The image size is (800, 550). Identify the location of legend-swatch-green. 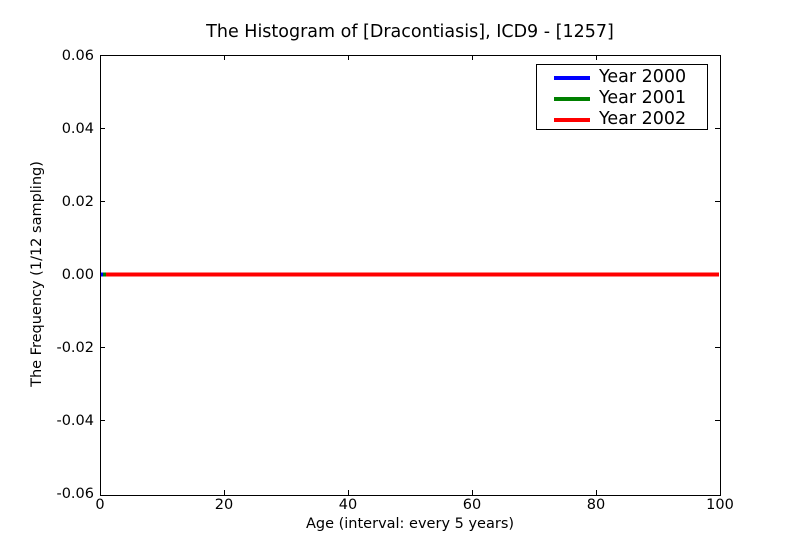
(572, 99).